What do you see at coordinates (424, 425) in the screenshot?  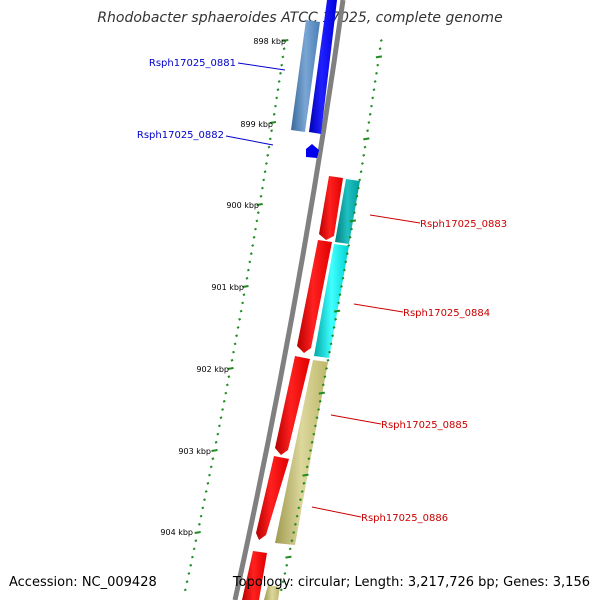 I see `gene-label-rsph17025-0885: Rsph17025_0885` at bounding box center [424, 425].